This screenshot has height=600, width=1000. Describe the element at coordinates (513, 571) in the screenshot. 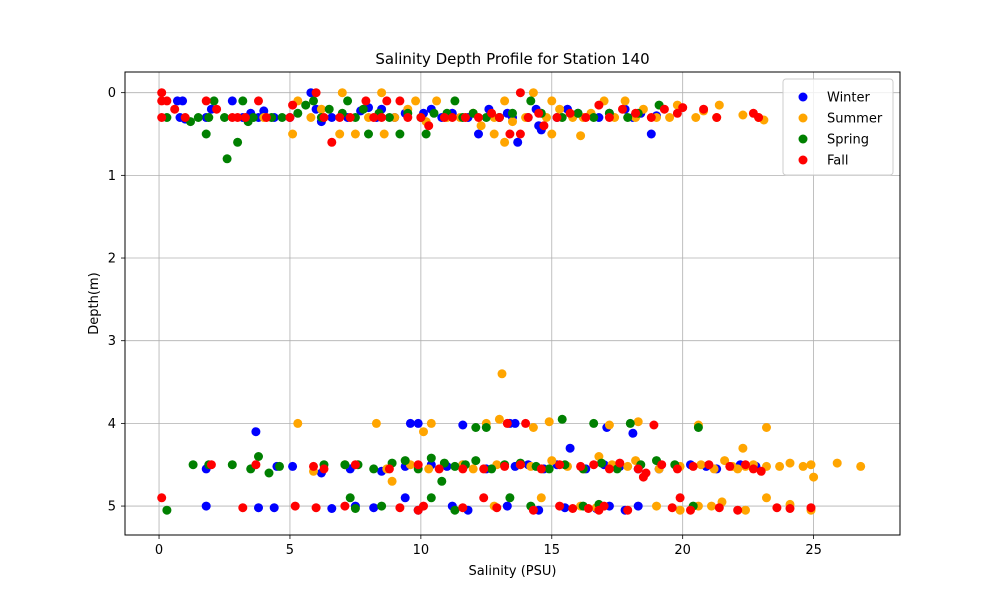

I see `x-axis-label: Salinity (PSU)` at that location.